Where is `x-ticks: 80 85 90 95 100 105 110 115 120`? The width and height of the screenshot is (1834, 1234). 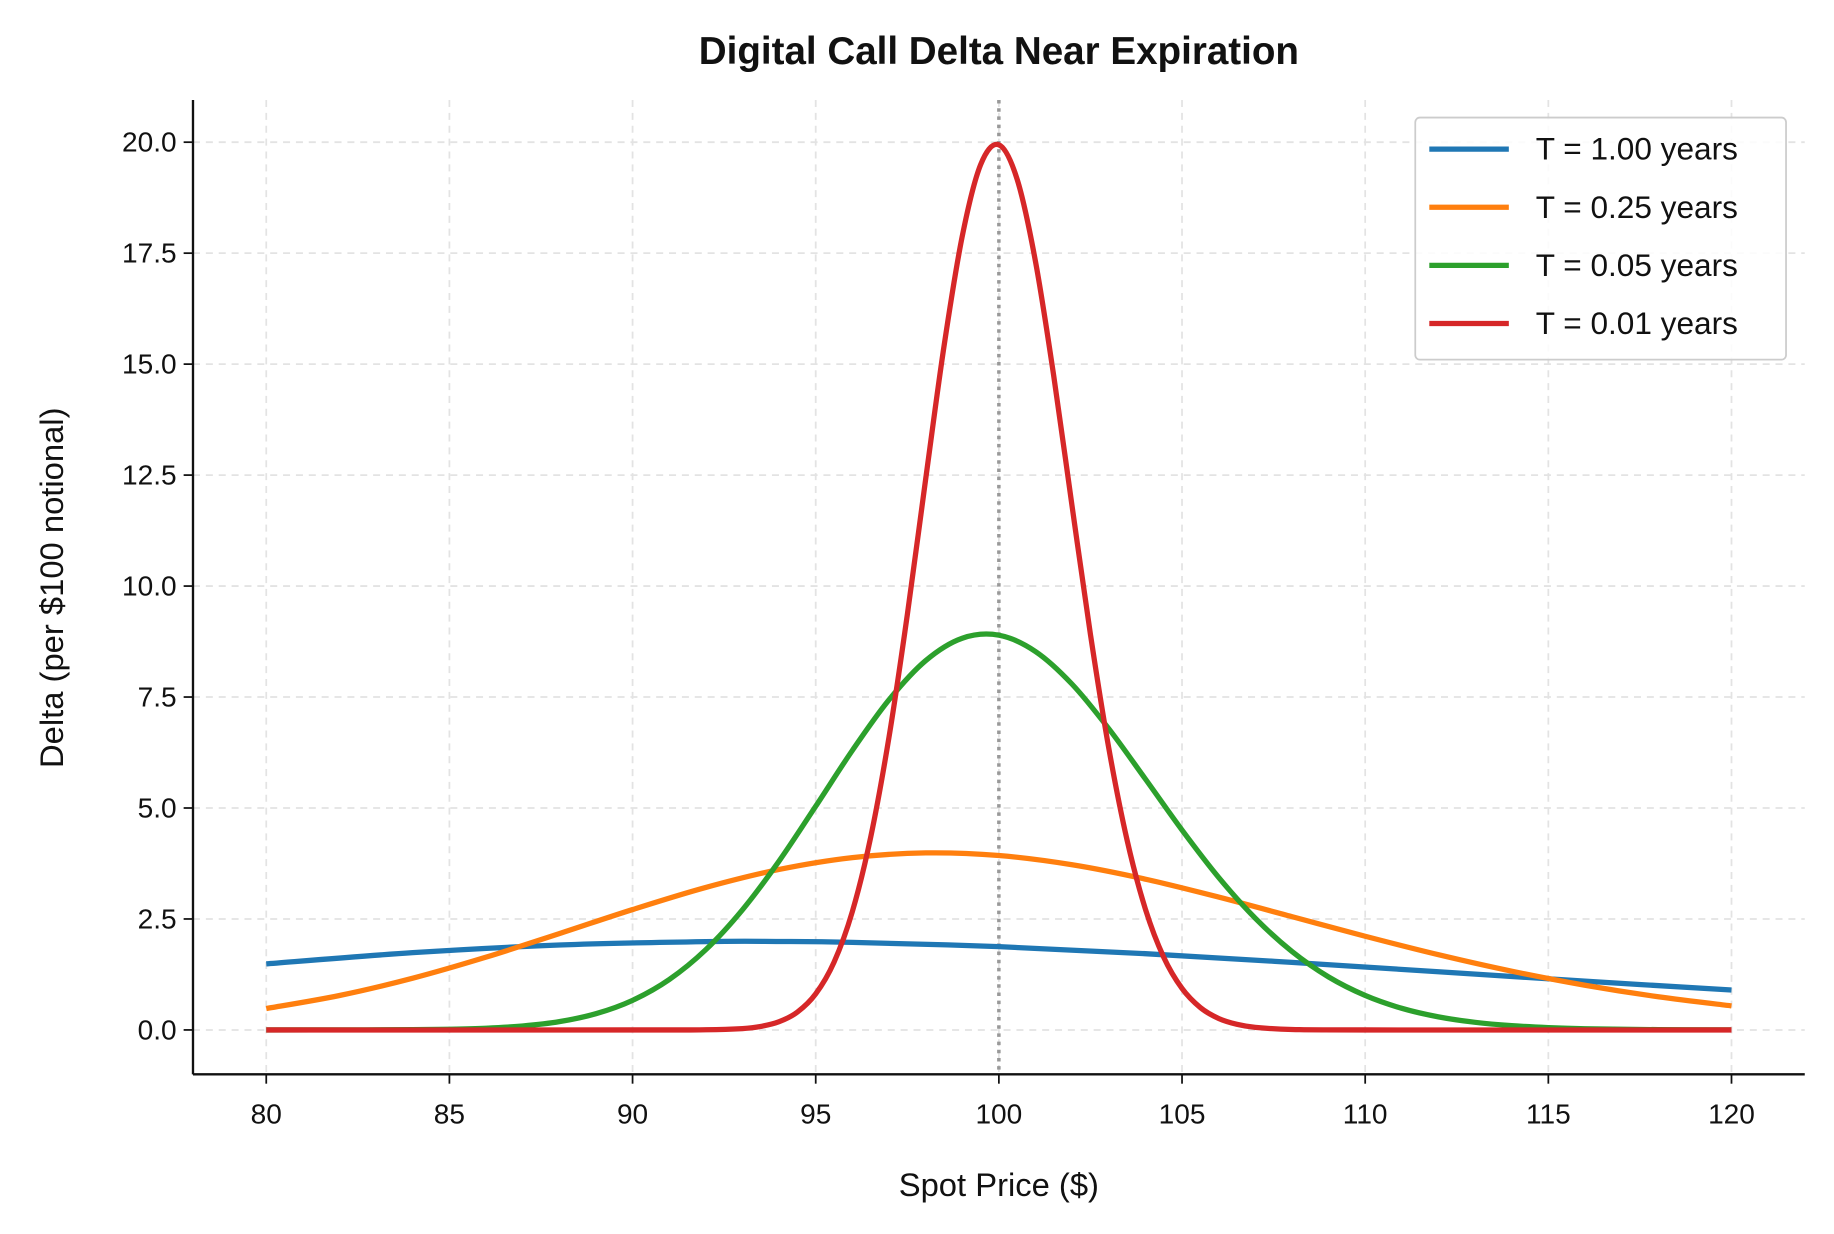 x-ticks: 80 85 90 95 100 105 110 115 120 is located at coordinates (1003, 1101).